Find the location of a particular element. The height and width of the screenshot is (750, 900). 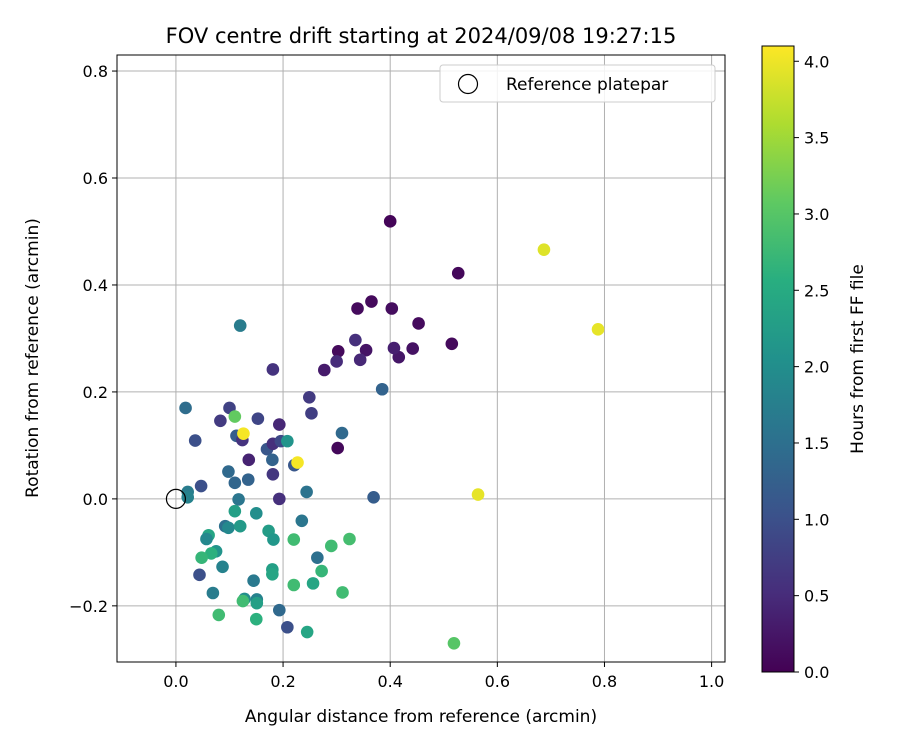

colorbar-tick-label: 0.5 is located at coordinates (816, 596).